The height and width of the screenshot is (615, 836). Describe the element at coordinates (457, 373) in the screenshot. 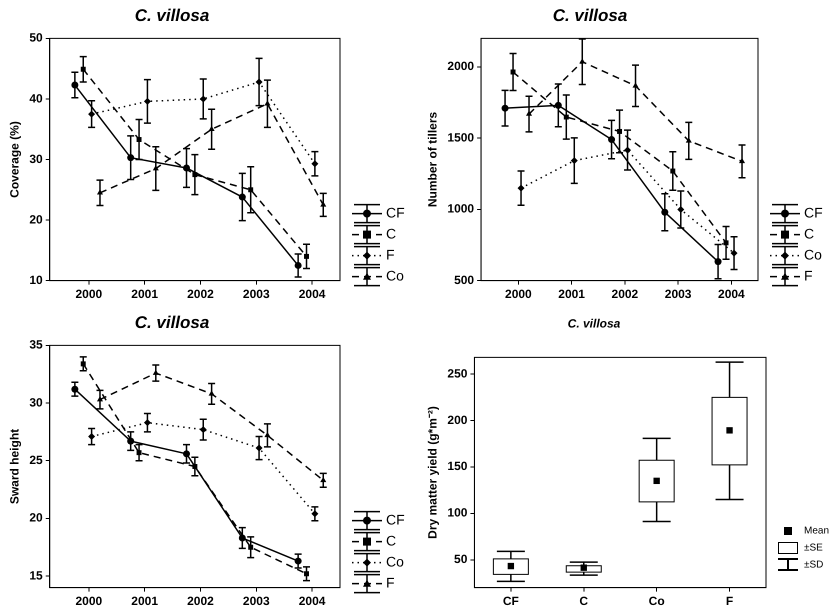

I see `y-tick-label: 250` at that location.